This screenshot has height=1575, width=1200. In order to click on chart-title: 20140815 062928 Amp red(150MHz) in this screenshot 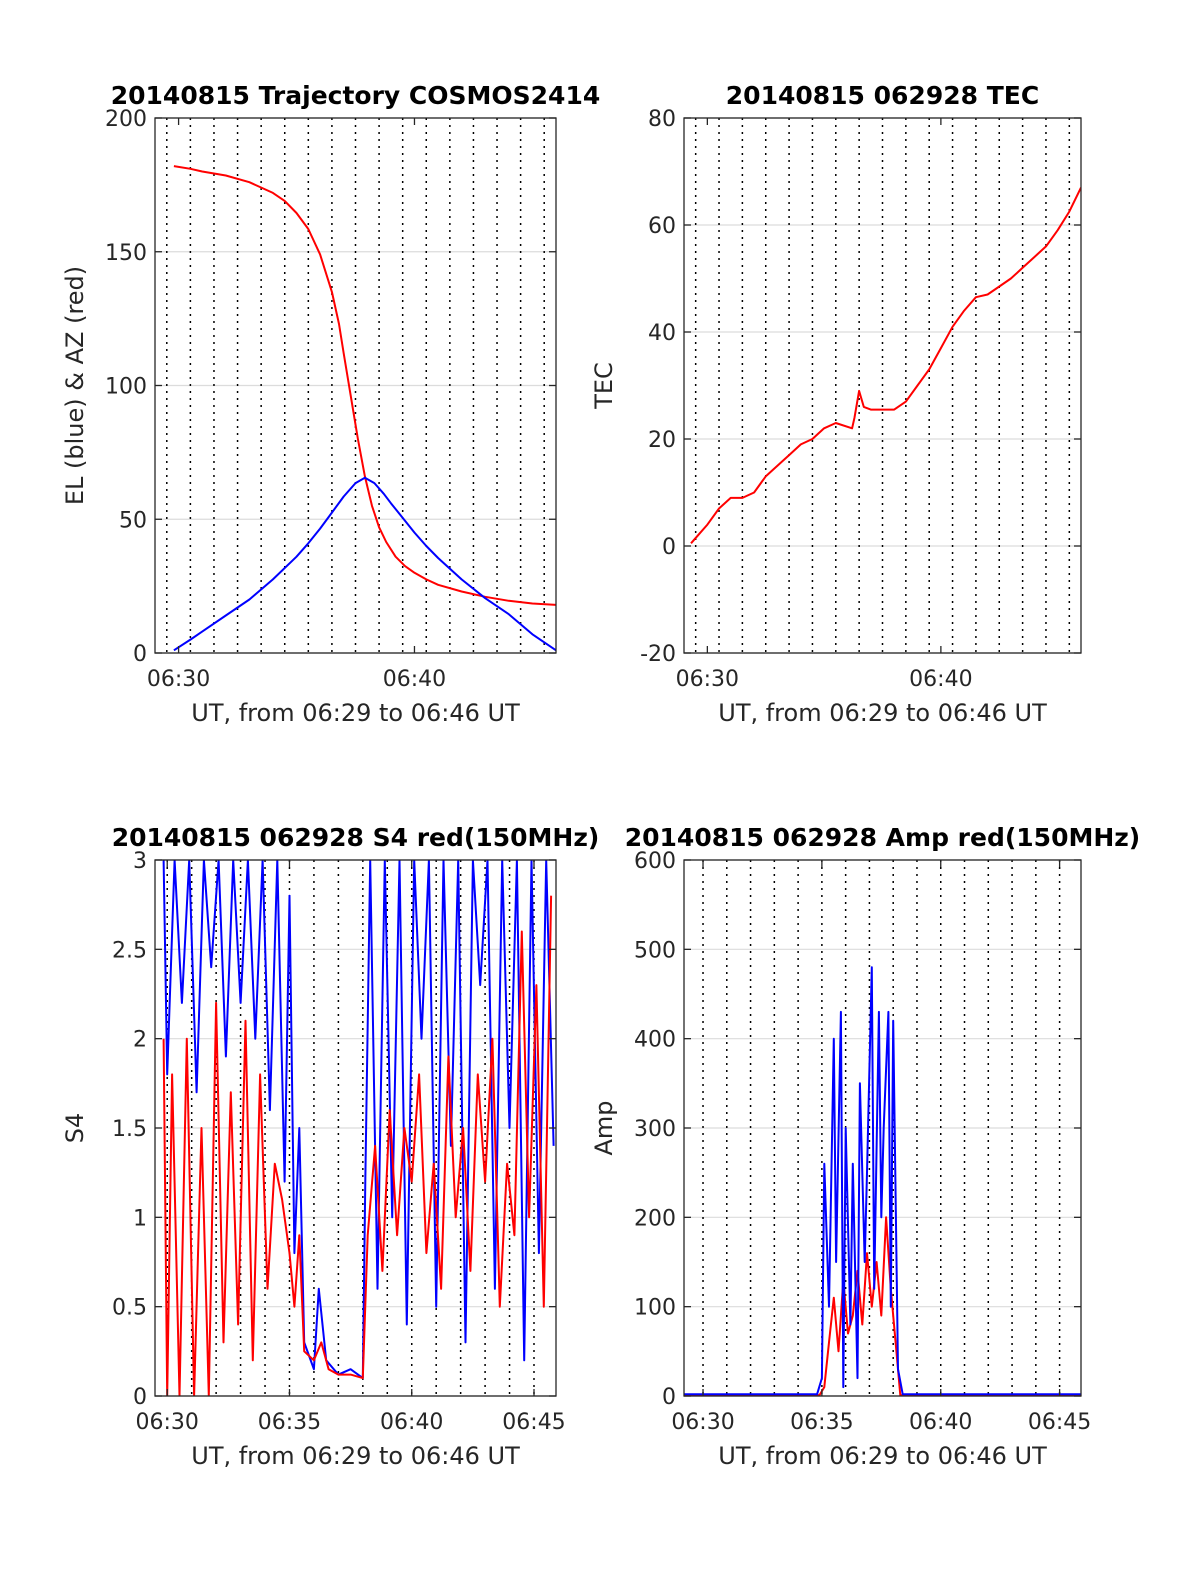, I will do `click(883, 837)`.